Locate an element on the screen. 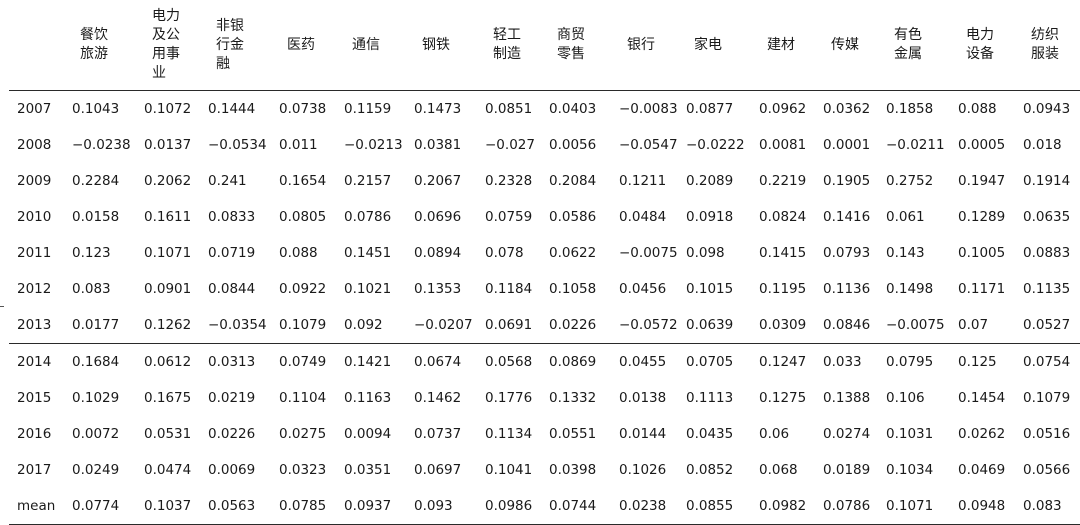 This screenshot has height=525, width=1080. table-cell: 0.0833 is located at coordinates (232, 217).